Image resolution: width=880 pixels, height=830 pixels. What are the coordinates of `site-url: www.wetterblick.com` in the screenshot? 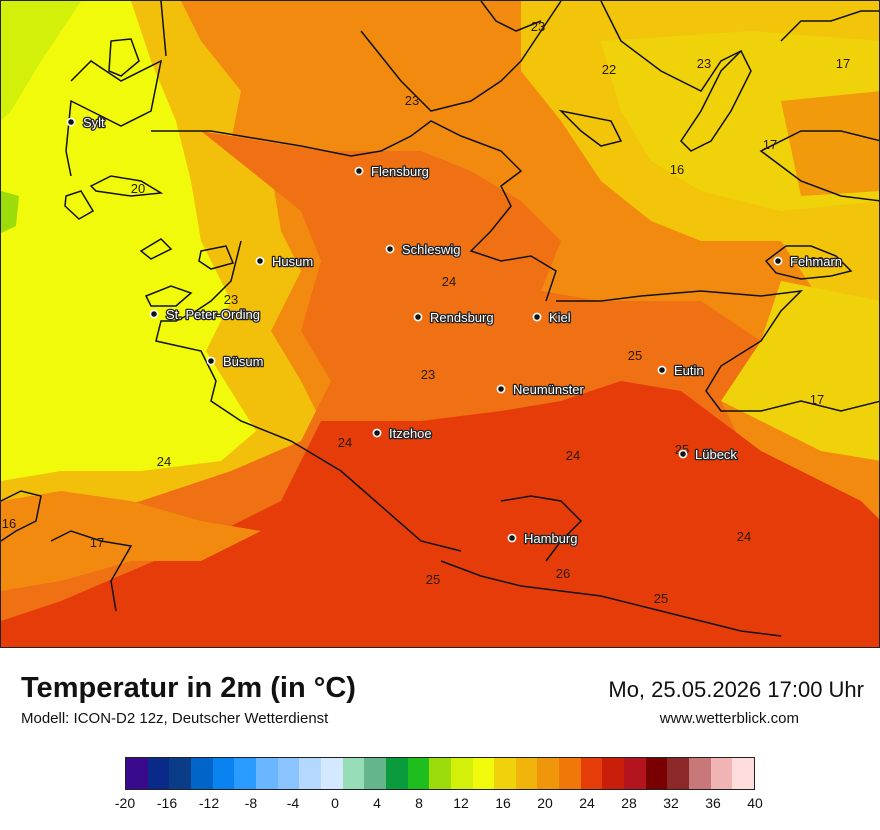 It's located at (729, 718).